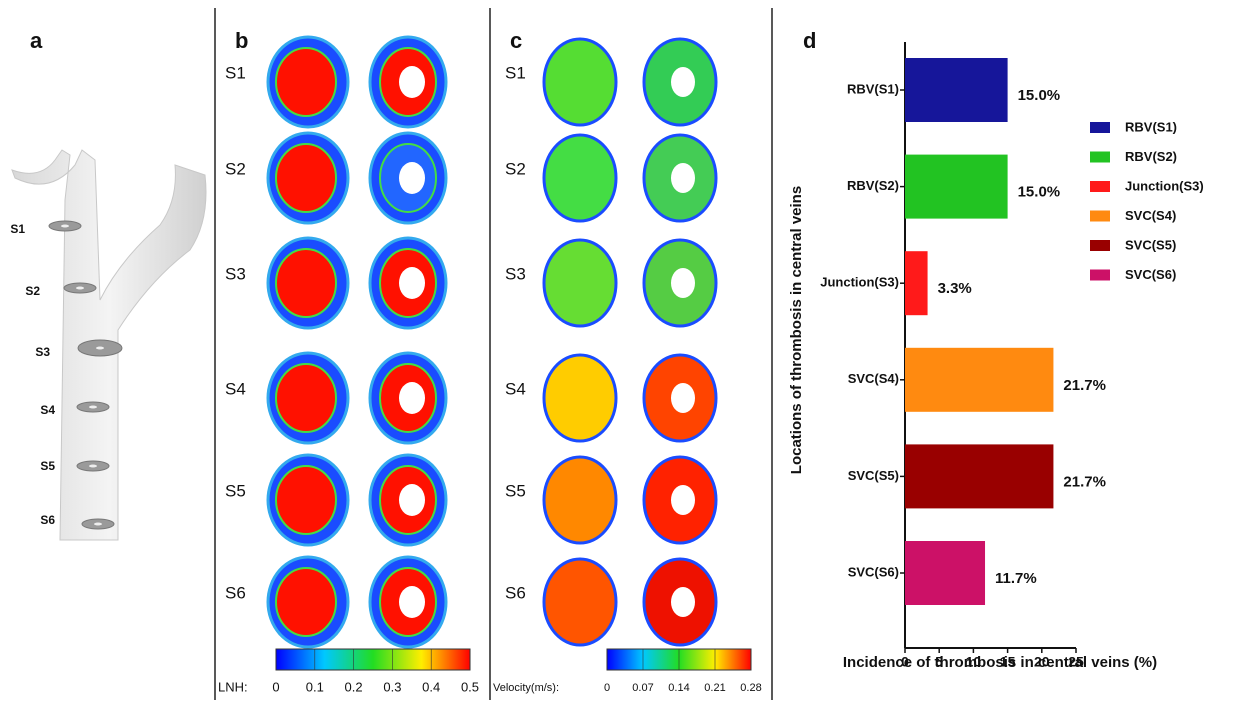  I want to click on colorbar-tick-label: 0.28, so click(750, 688).